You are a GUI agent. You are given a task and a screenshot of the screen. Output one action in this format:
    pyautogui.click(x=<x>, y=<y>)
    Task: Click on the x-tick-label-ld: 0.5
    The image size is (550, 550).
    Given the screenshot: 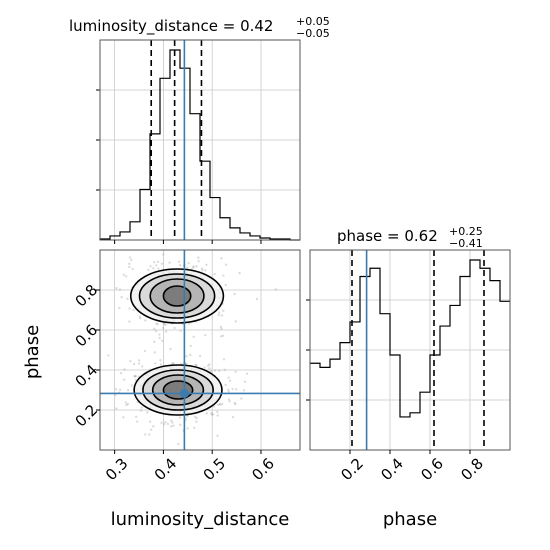 What is the action you would take?
    pyautogui.click(x=215, y=469)
    